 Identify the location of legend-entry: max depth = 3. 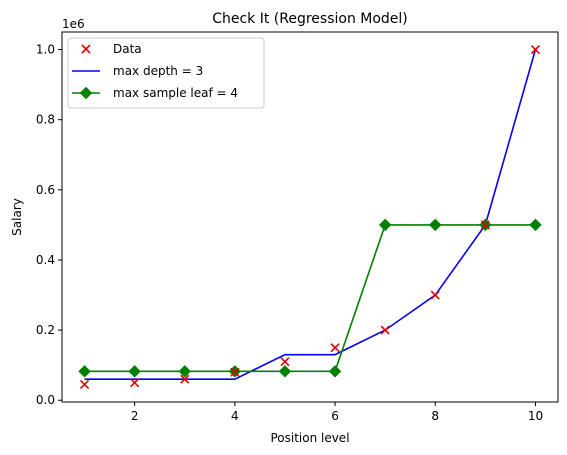
(137, 71).